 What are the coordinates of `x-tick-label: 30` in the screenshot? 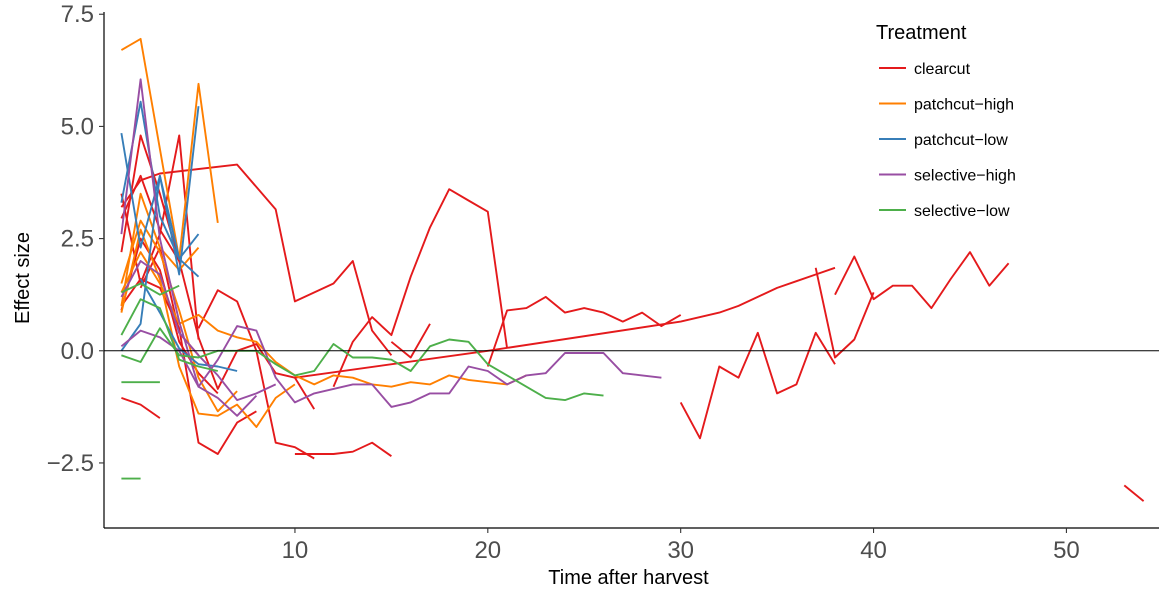 It's located at (680, 550).